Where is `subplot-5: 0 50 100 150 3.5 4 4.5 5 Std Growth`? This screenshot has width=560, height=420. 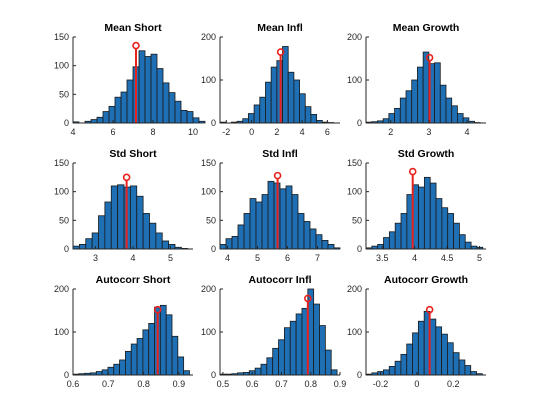
subplot-5: 0 50 100 150 3.5 4 4.5 5 Std Growth is located at coordinates (416, 205).